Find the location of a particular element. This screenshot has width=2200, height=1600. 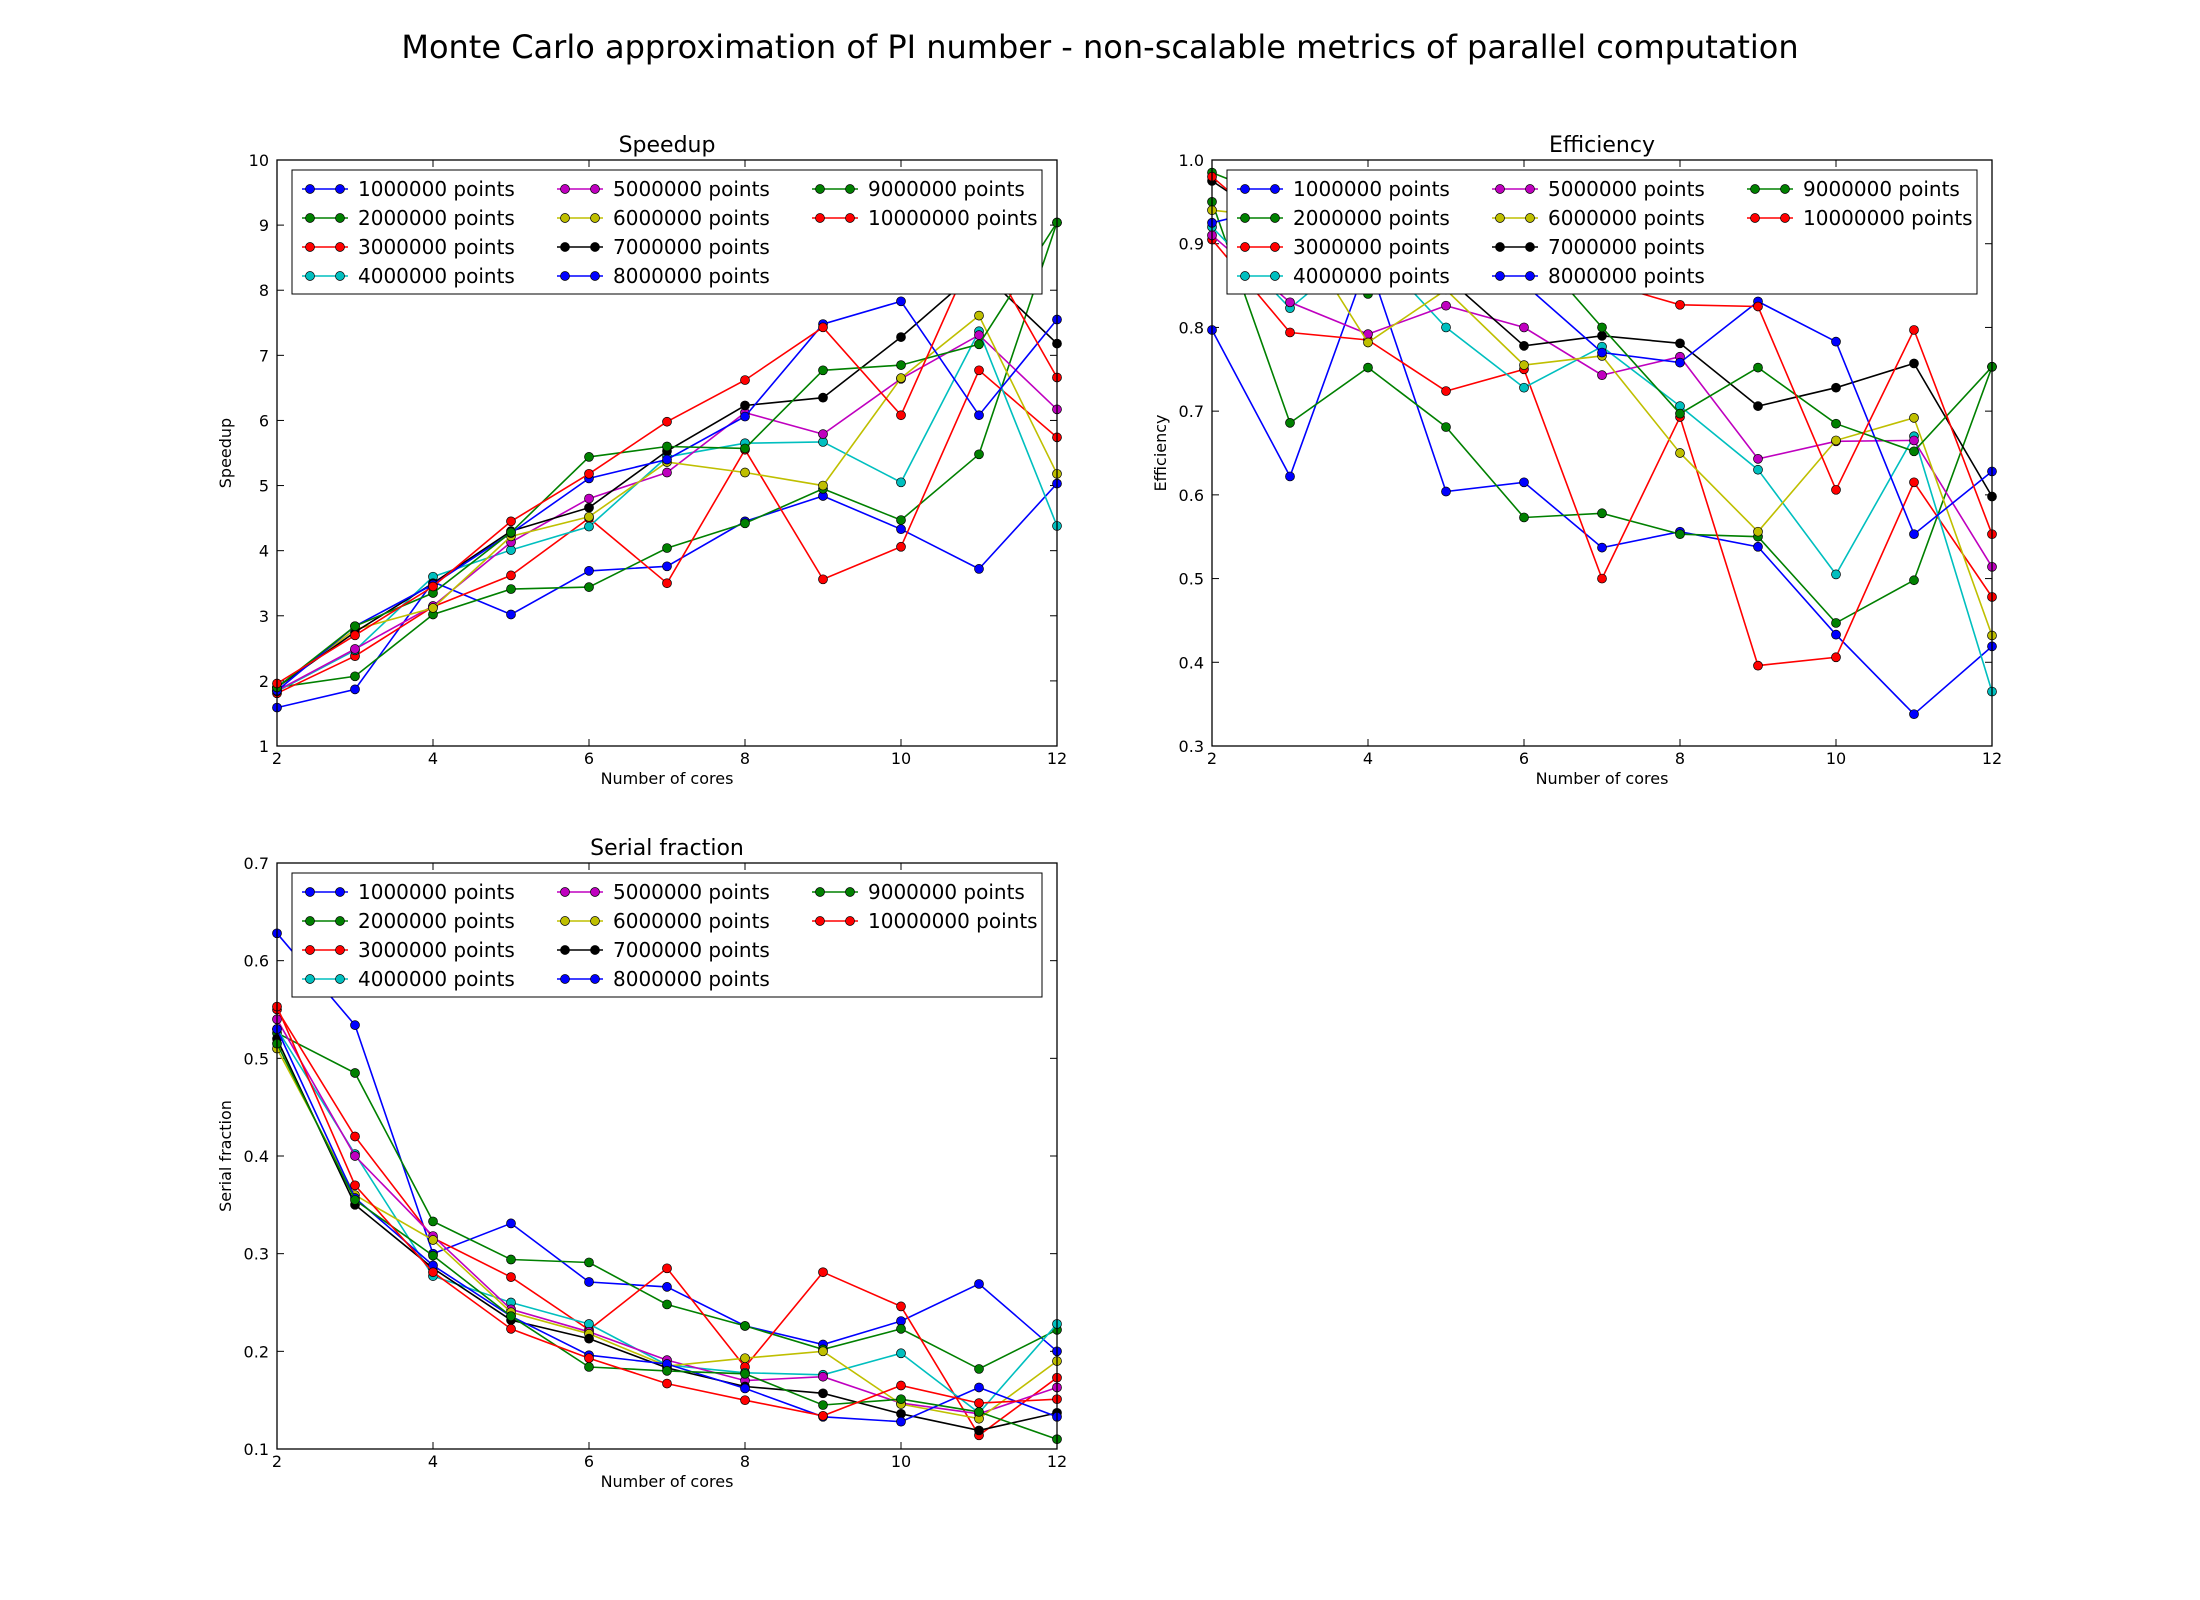

y-tick-label: 0.1 is located at coordinates (256, 1449).